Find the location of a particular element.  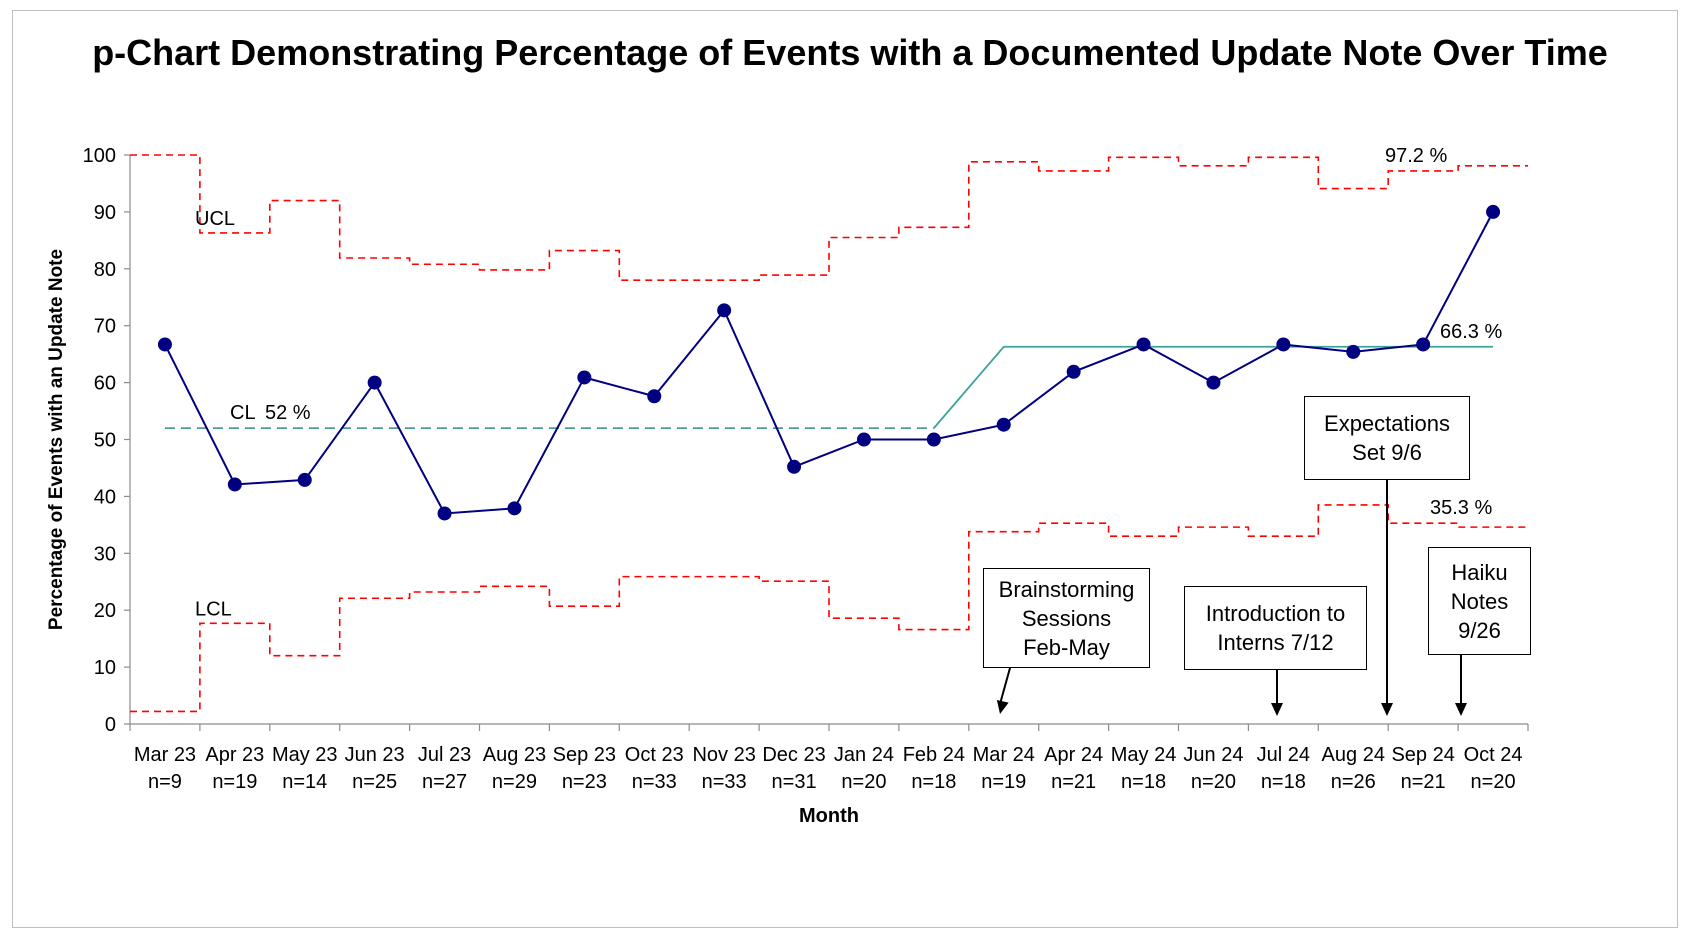

y-tick-label: 90 is located at coordinates (105, 213).